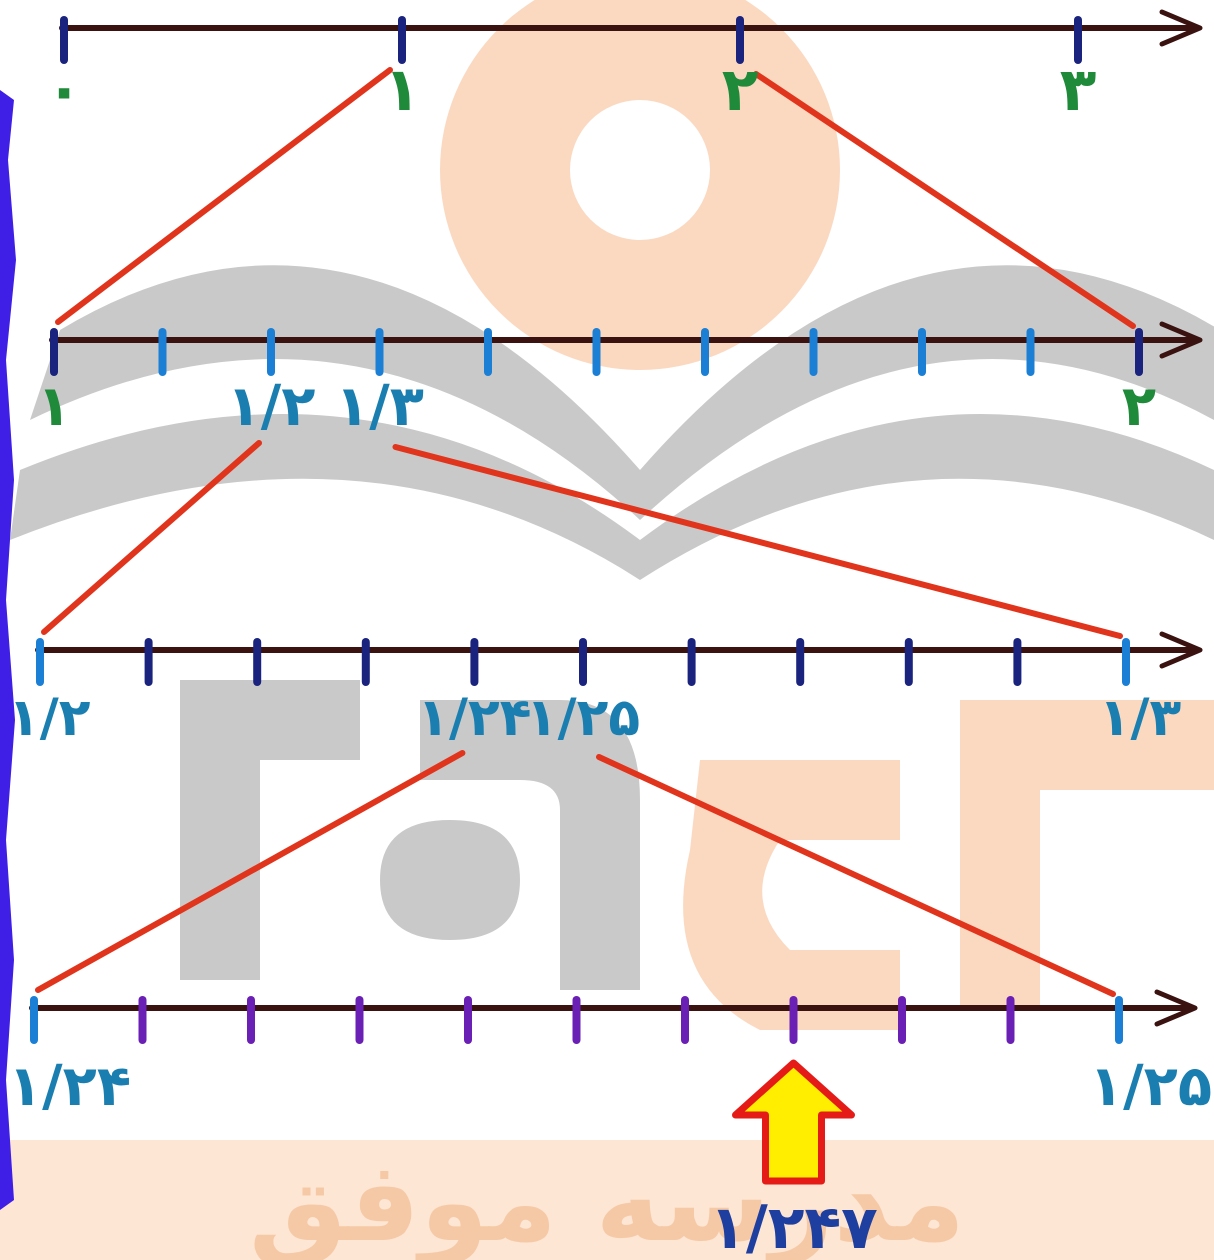 This screenshot has height=1260, width=1214. I want to click on tick-label: ۰, so click(64, 90).